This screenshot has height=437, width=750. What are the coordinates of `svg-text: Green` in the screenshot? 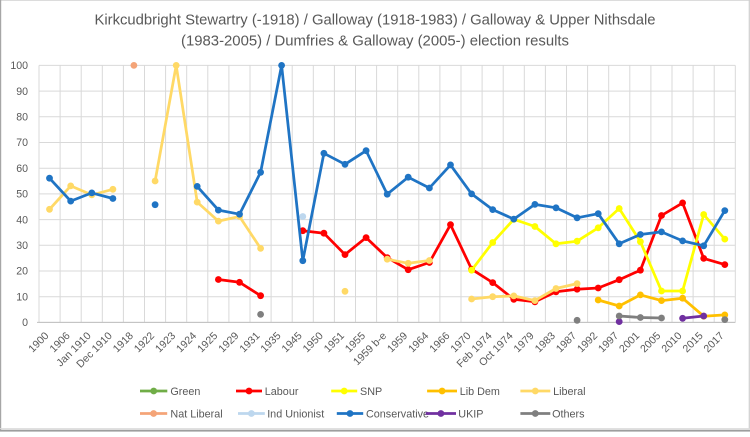 It's located at (185, 392).